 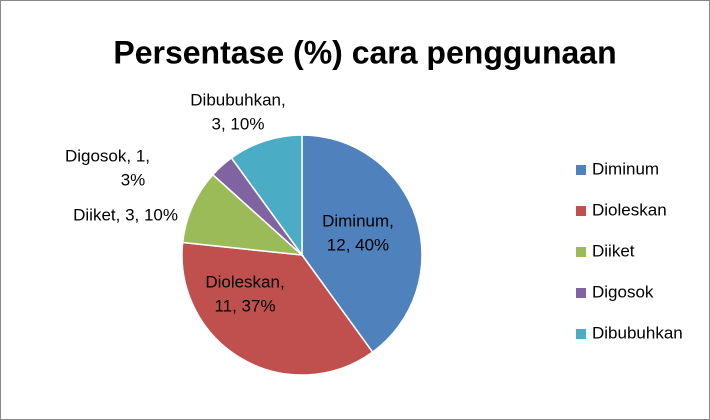 What do you see at coordinates (364, 52) in the screenshot?
I see `chart-title: Persentase (%) cara penggunaan` at bounding box center [364, 52].